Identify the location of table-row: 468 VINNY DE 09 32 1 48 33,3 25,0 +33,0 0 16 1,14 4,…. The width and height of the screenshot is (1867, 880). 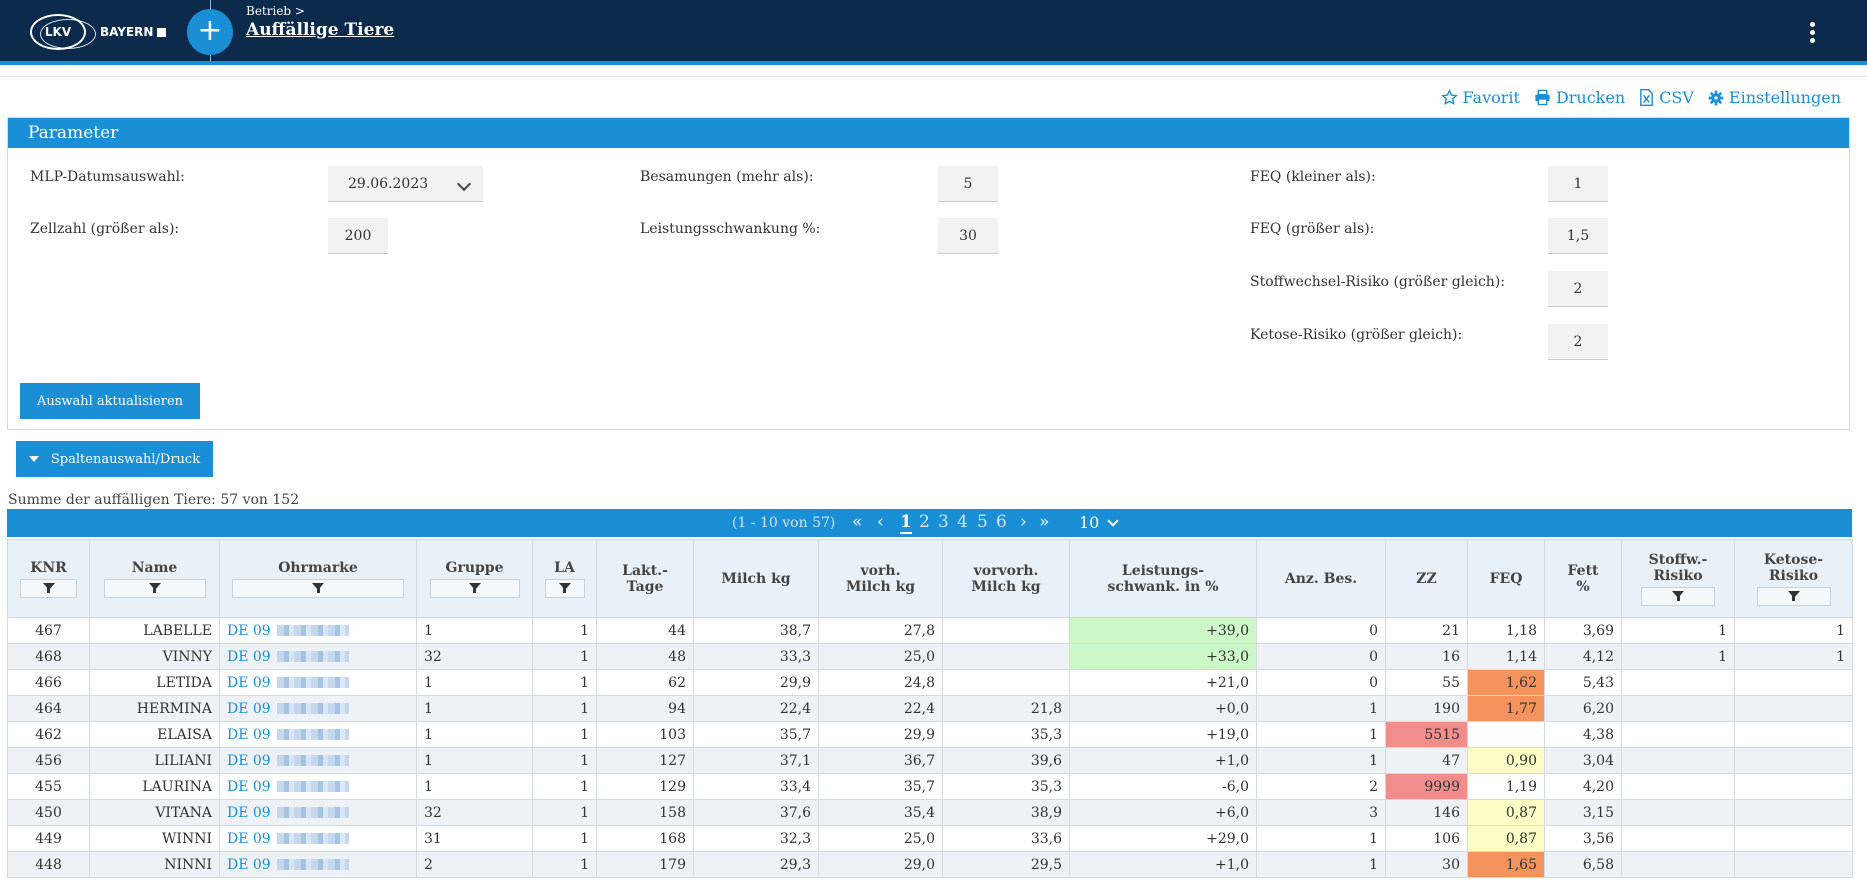
(930, 656).